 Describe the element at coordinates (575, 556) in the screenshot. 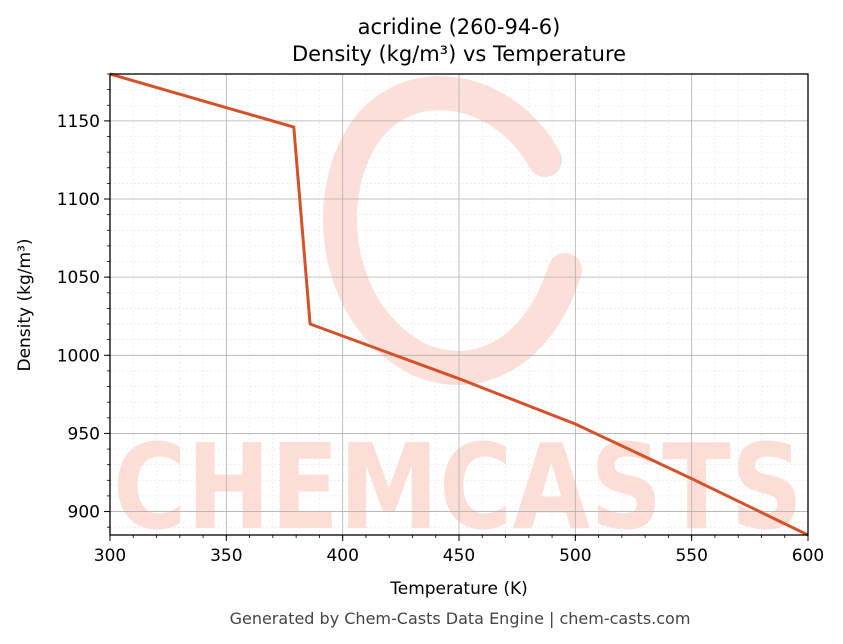

I see `x-tick-label: 500` at that location.